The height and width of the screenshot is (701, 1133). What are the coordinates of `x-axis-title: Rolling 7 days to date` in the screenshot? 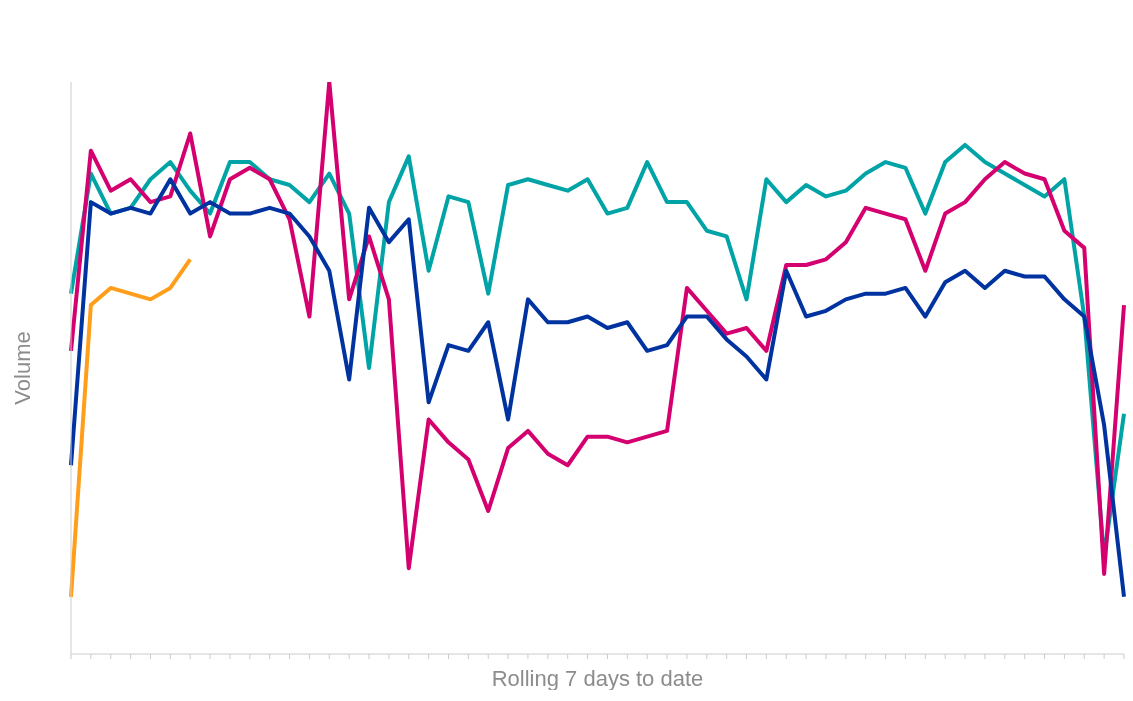 It's located at (597, 678).